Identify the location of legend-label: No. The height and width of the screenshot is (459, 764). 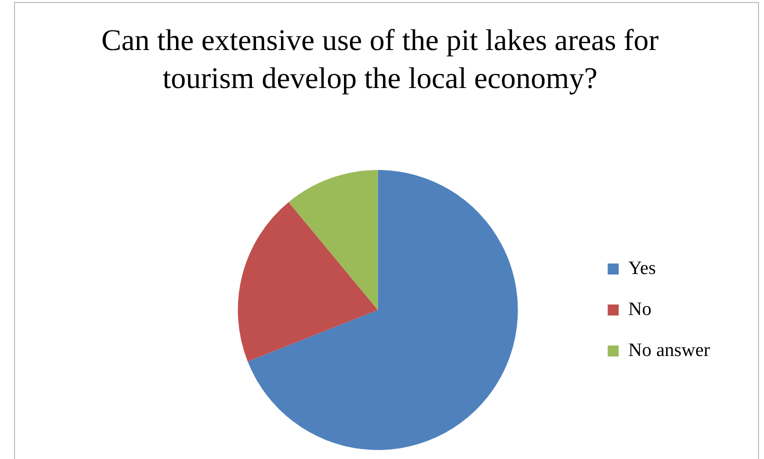
(640, 309).